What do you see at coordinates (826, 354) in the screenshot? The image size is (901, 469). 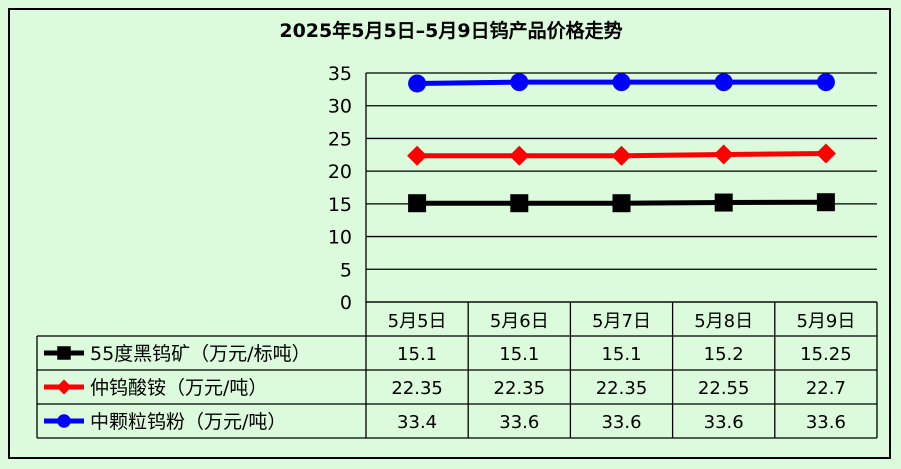 I see `data-label: 15.25` at bounding box center [826, 354].